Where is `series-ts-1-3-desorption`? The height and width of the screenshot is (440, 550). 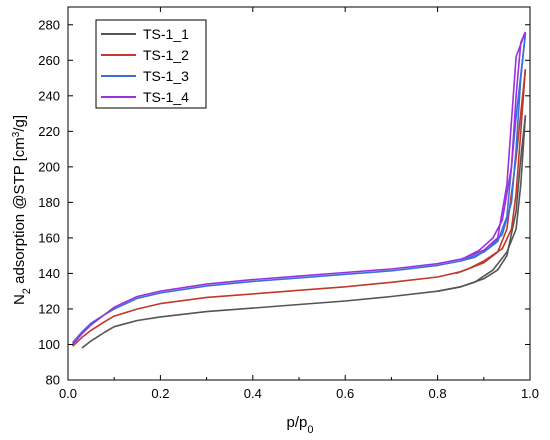
series-ts-1-3-desorption is located at coordinates (493, 147).